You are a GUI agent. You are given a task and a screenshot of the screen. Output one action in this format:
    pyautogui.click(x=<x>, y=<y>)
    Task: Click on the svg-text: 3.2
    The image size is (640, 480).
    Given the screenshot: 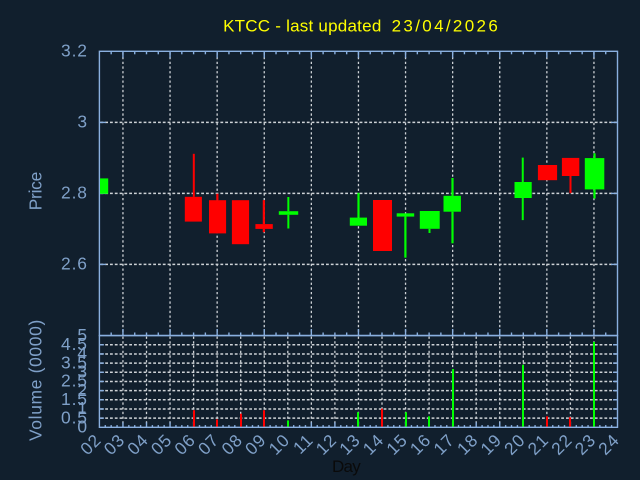 What is the action you would take?
    pyautogui.click(x=74, y=51)
    